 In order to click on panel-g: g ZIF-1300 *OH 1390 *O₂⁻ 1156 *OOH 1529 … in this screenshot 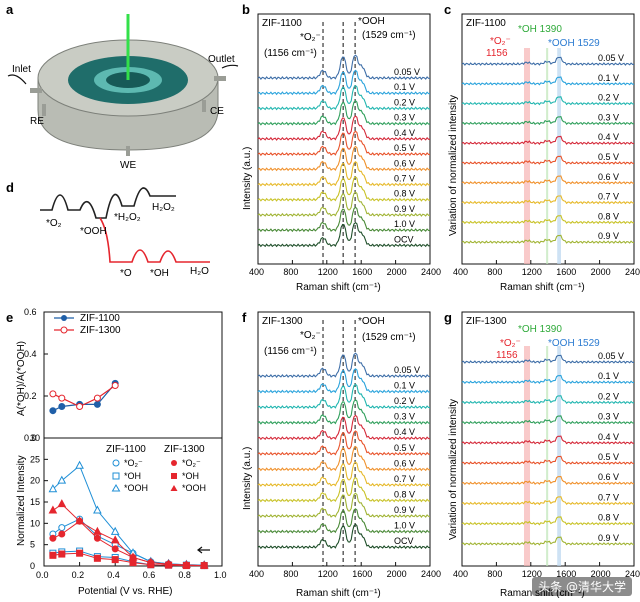, I will do `click(542, 454)`.